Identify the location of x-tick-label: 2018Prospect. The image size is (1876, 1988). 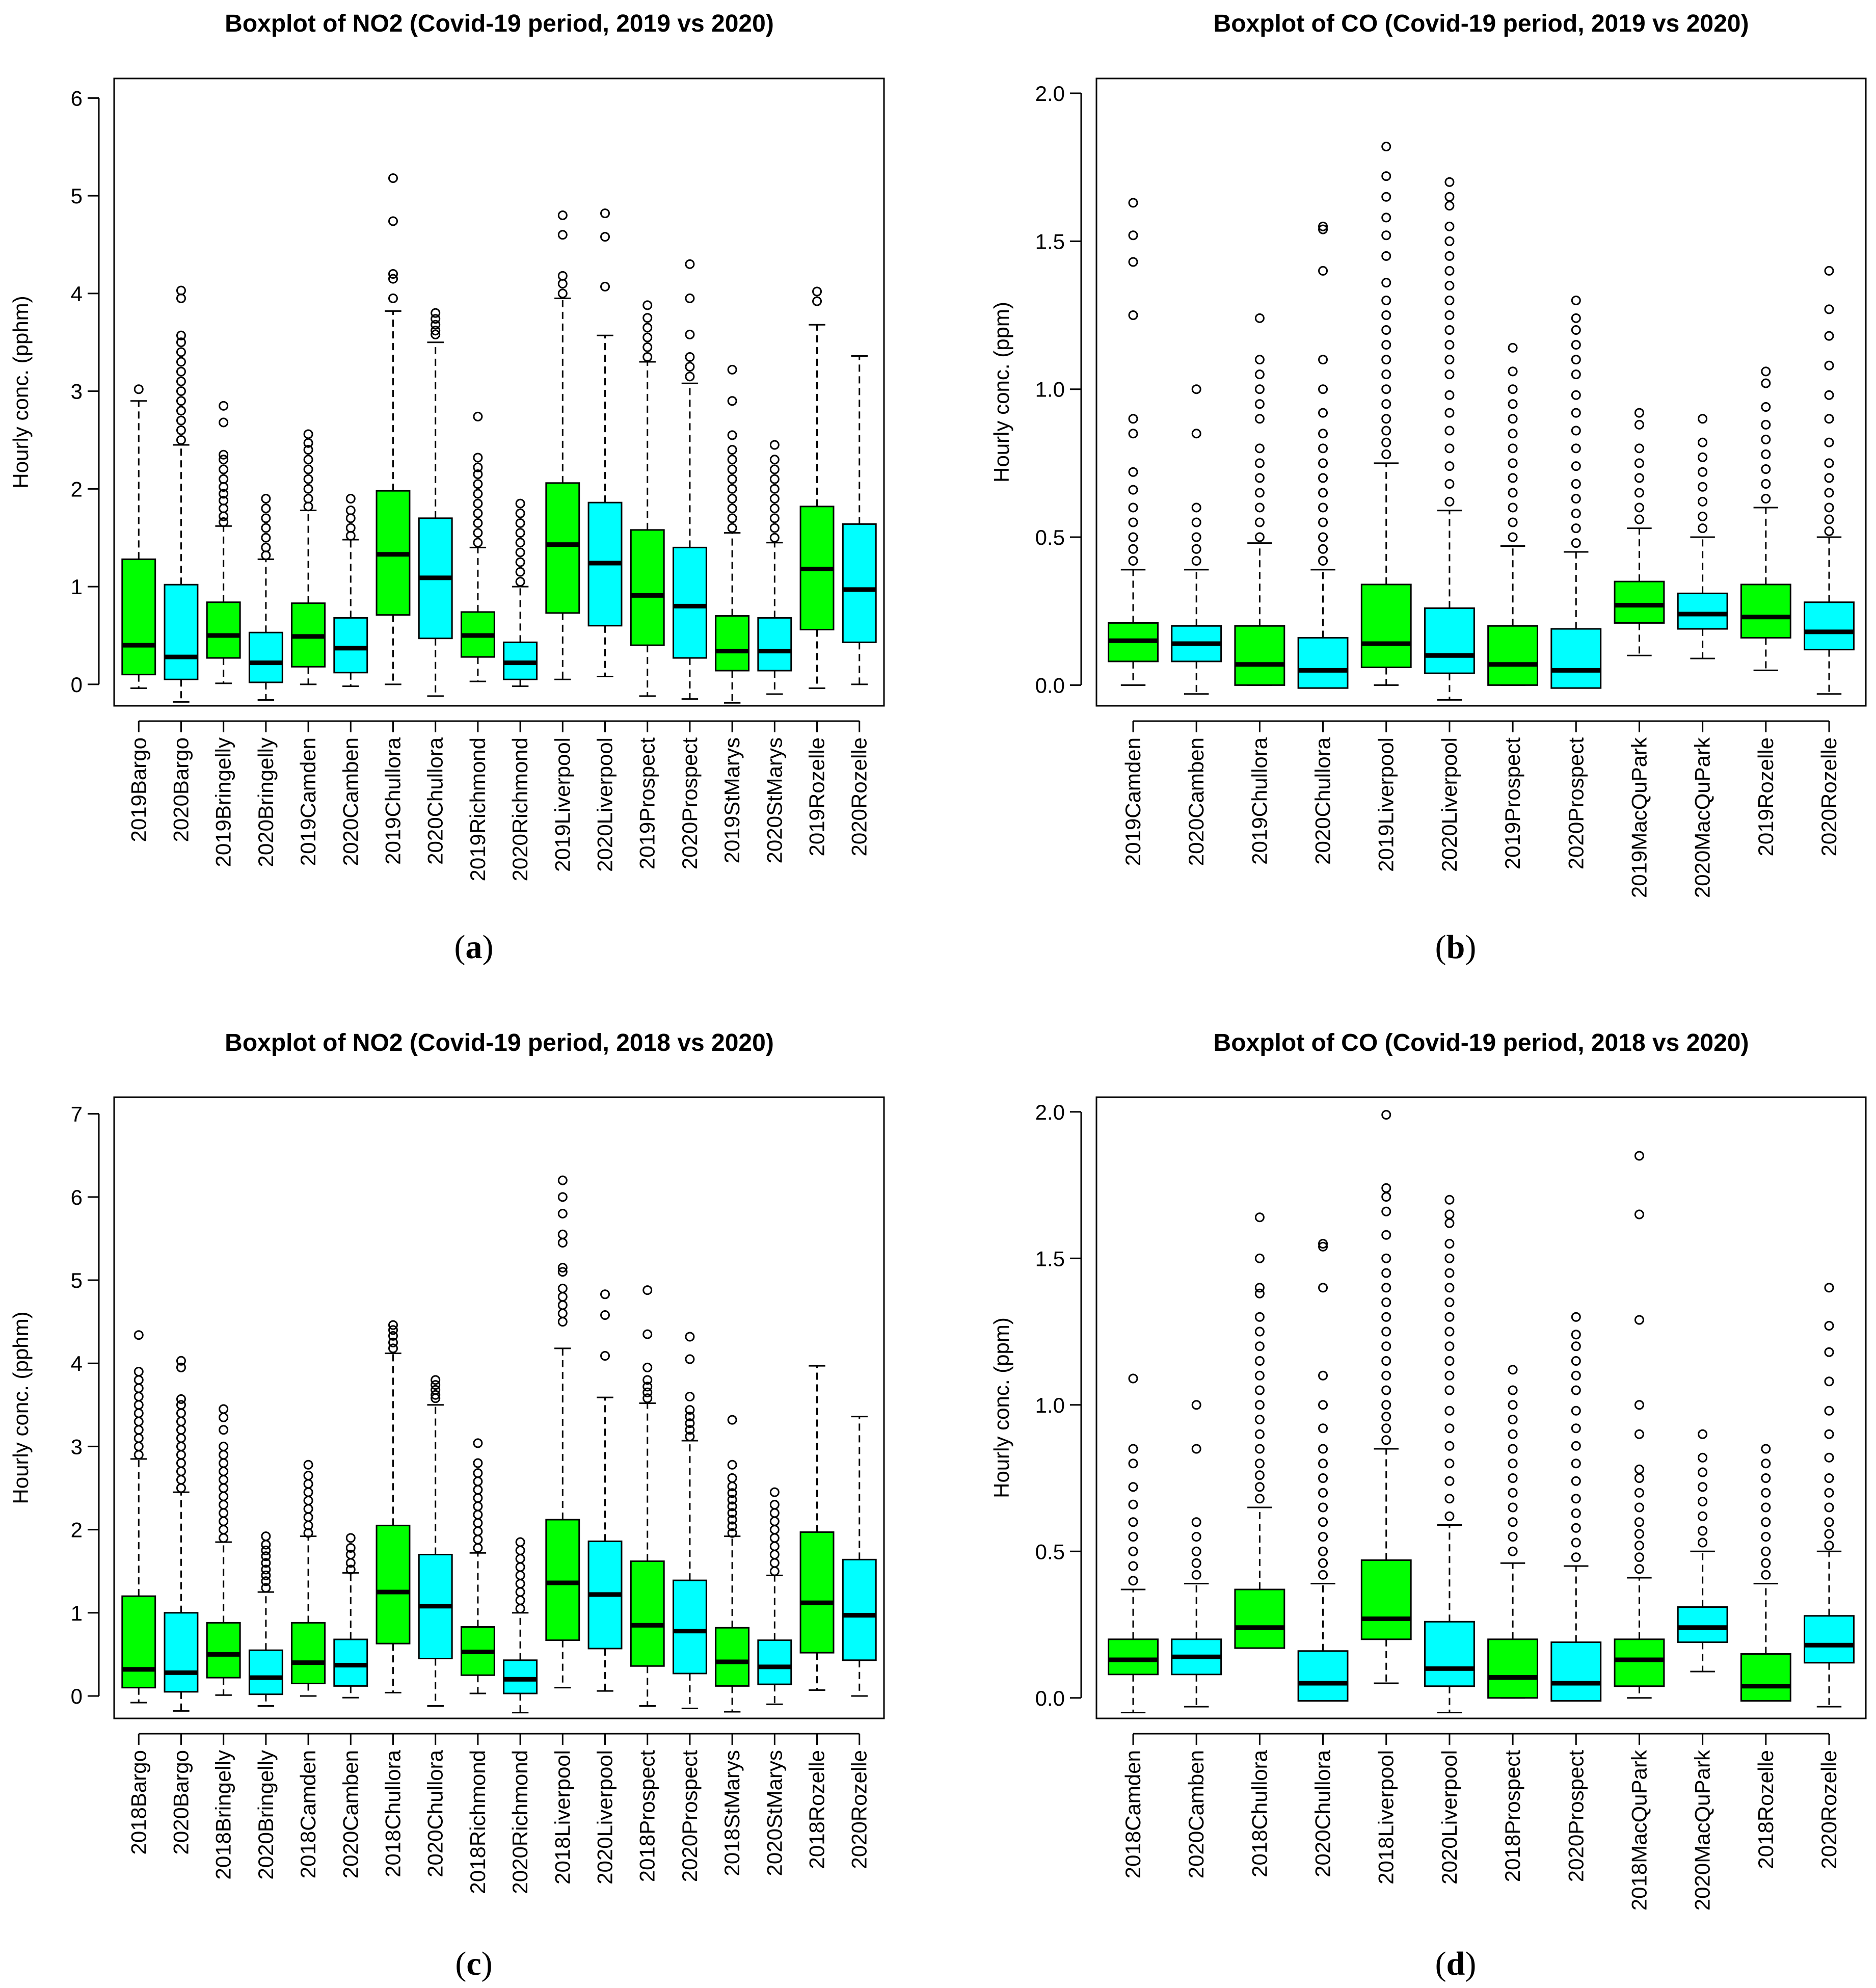
(647, 1816).